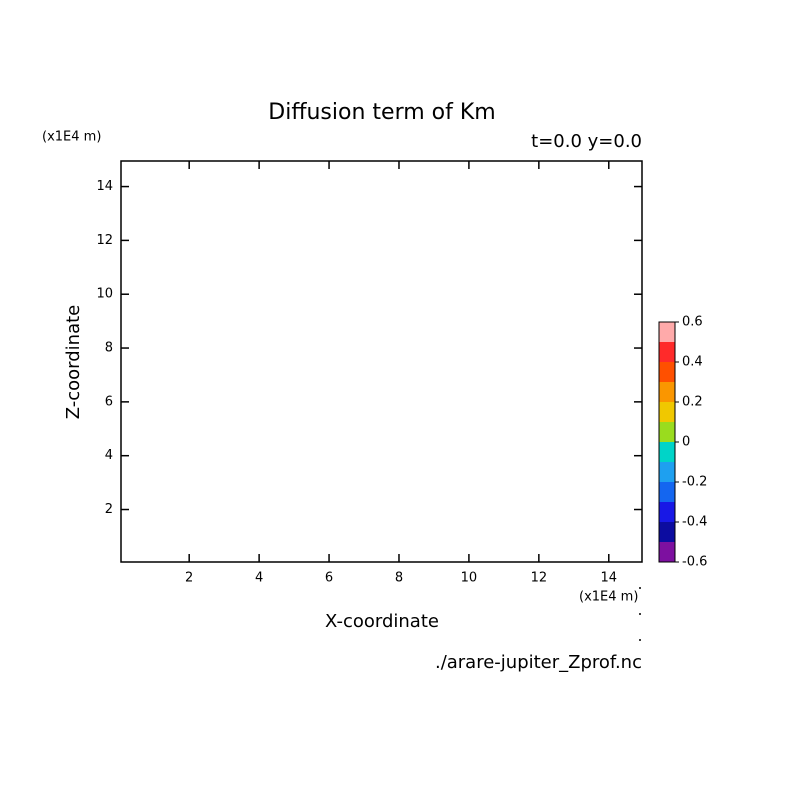 The image size is (804, 804). I want to click on y-tick-label: 8, so click(109, 348).